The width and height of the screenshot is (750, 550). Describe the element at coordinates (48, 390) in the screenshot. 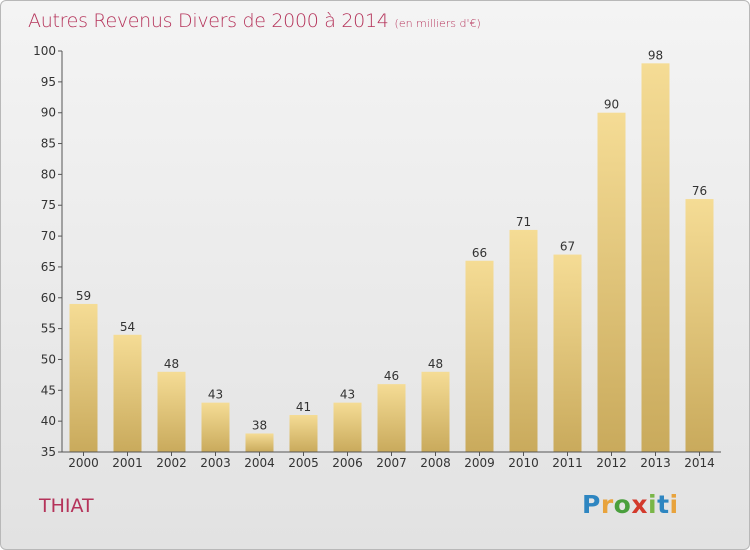

I see `y-tick-label: 45` at that location.